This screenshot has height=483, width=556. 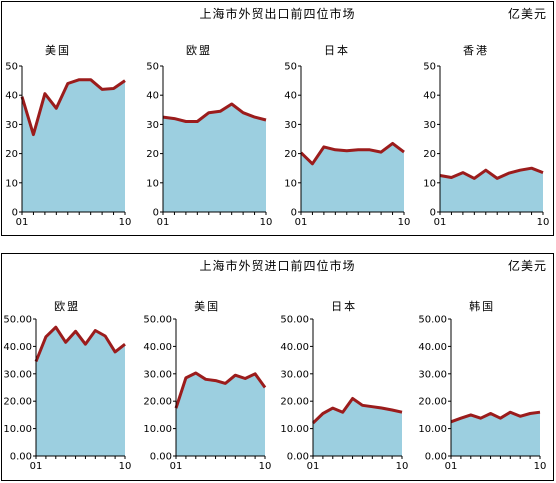 What do you see at coordinates (344, 385) in the screenshot?
I see `small-chart-3: 0.00 10.00 20.00 30.00 40.00 50.00 01 10 日本` at bounding box center [344, 385].